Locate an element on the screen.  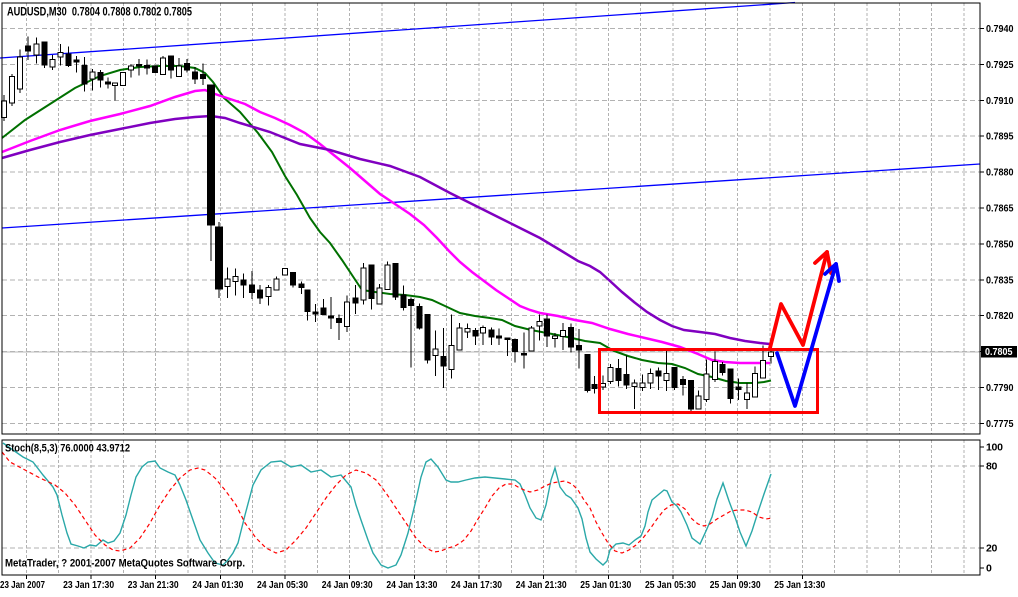
svg-text: 100 is located at coordinates (994, 448).